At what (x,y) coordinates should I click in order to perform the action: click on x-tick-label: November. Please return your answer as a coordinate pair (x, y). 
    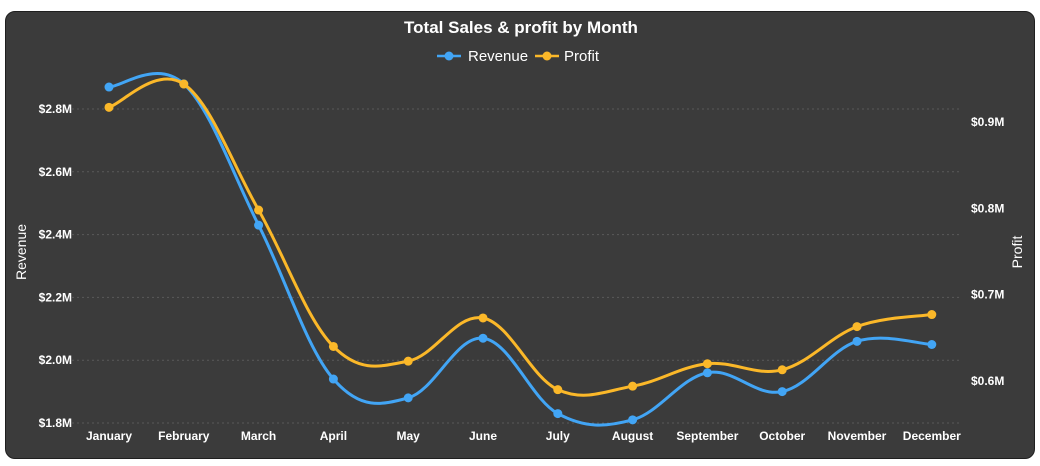
    Looking at the image, I should click on (857, 436).